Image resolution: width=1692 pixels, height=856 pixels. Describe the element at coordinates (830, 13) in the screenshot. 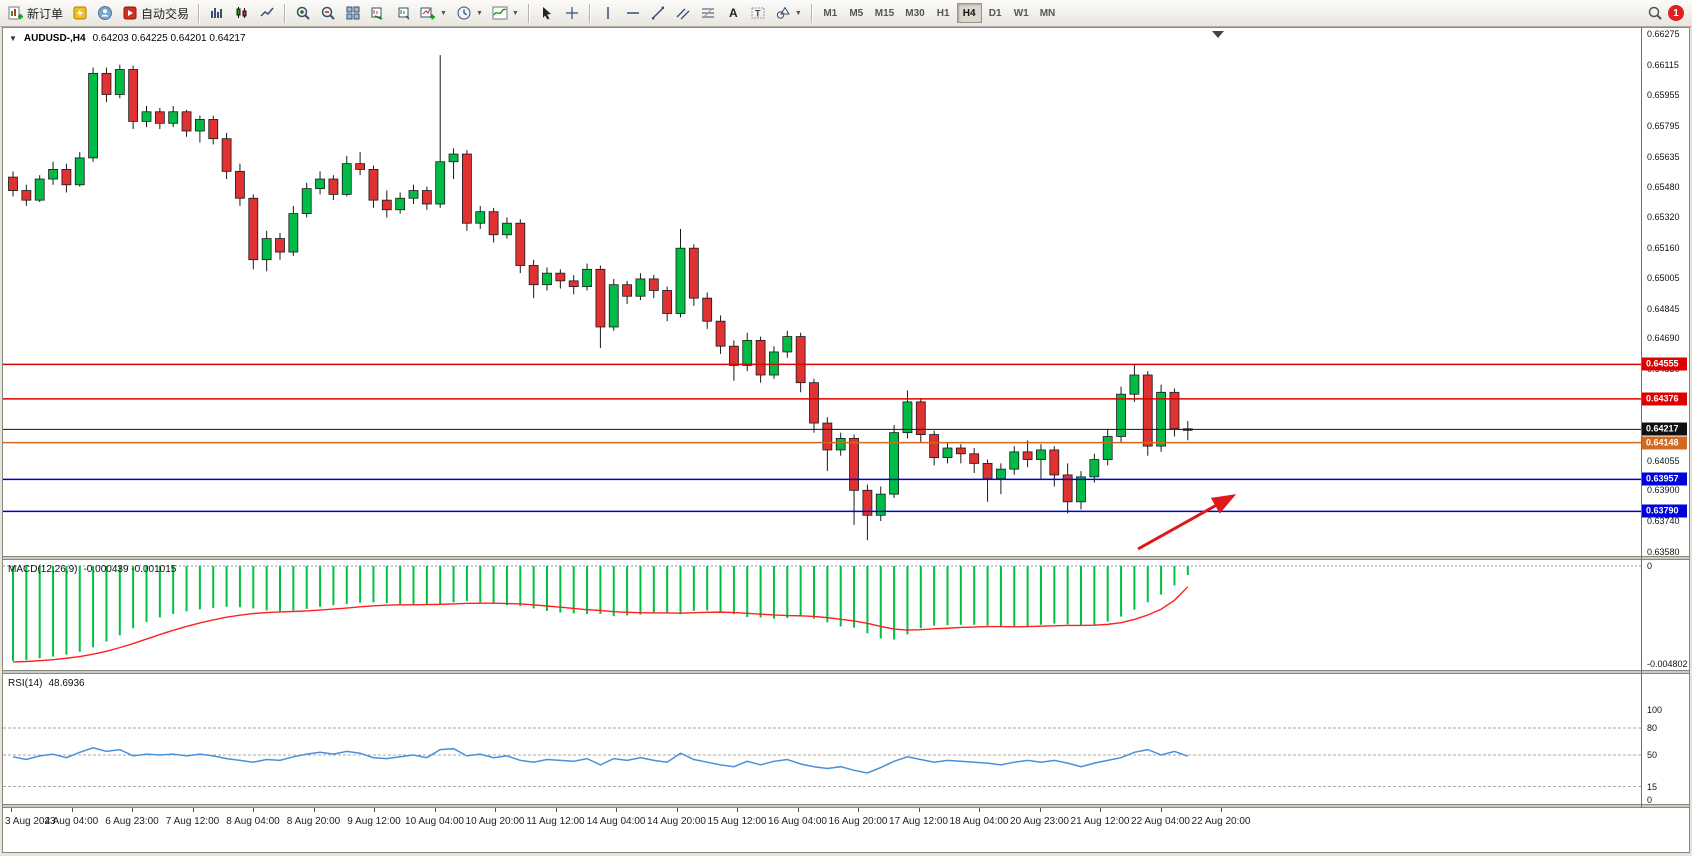

I see `timeframe-m1: M1` at that location.